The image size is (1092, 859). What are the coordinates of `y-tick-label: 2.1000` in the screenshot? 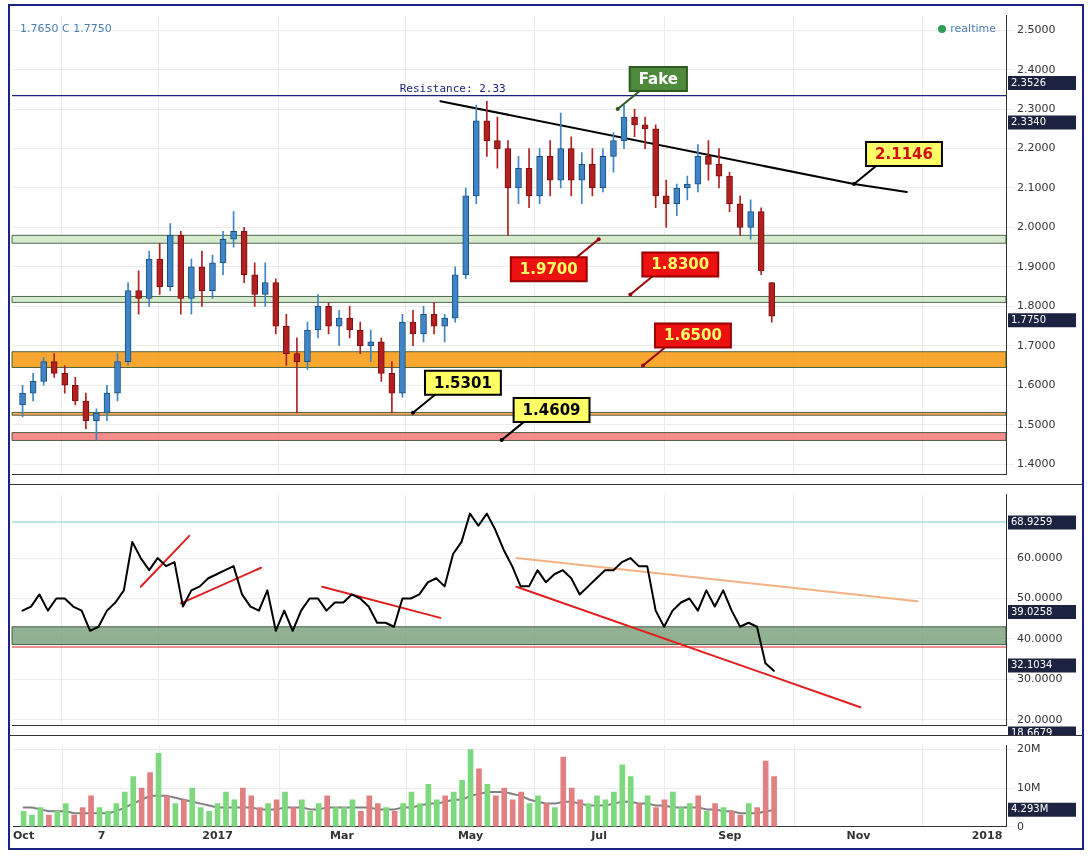 It's located at (1036, 187).